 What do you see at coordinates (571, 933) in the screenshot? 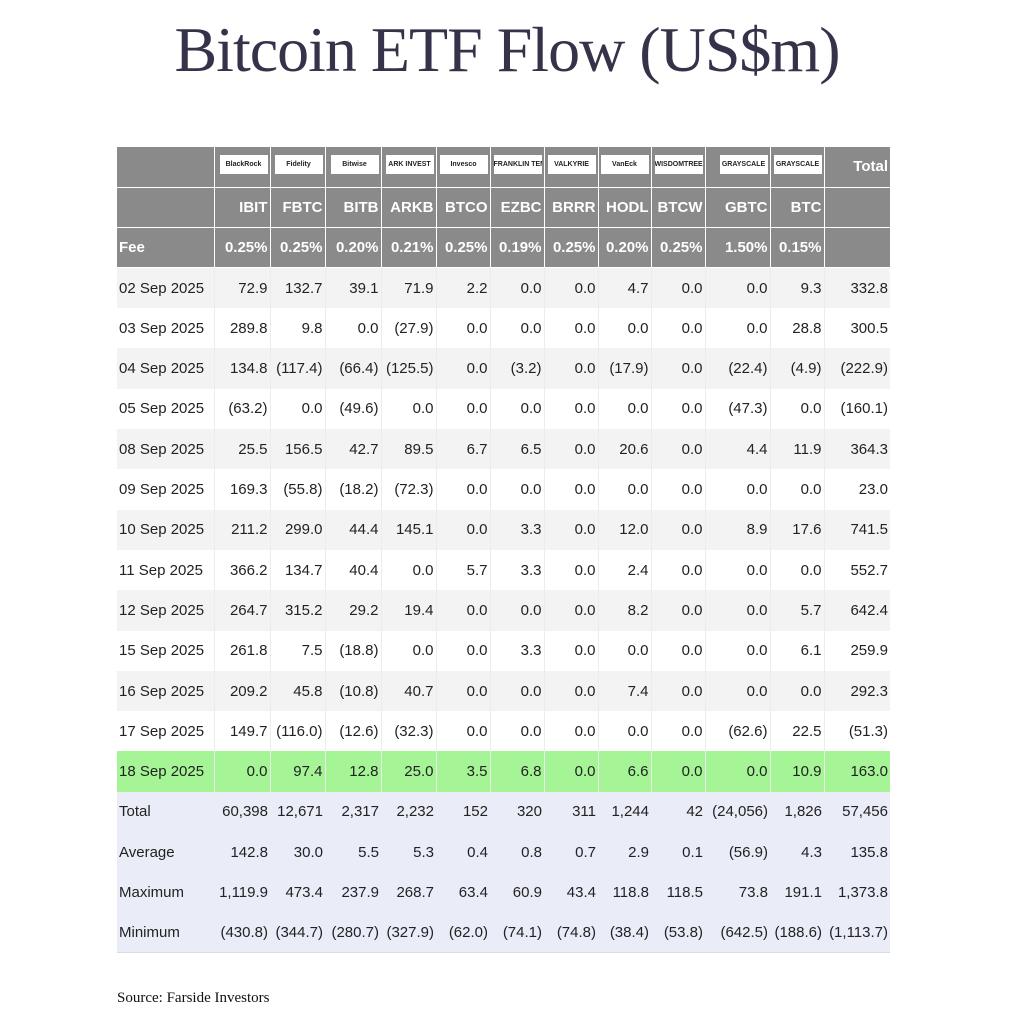
I see `summary-cell: (74.8)` at bounding box center [571, 933].